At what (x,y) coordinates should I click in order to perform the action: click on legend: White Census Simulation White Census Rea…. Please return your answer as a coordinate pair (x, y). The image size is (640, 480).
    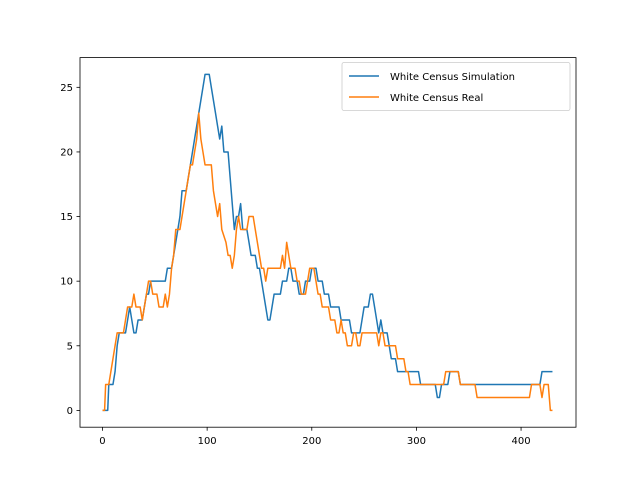
    Looking at the image, I should click on (456, 86).